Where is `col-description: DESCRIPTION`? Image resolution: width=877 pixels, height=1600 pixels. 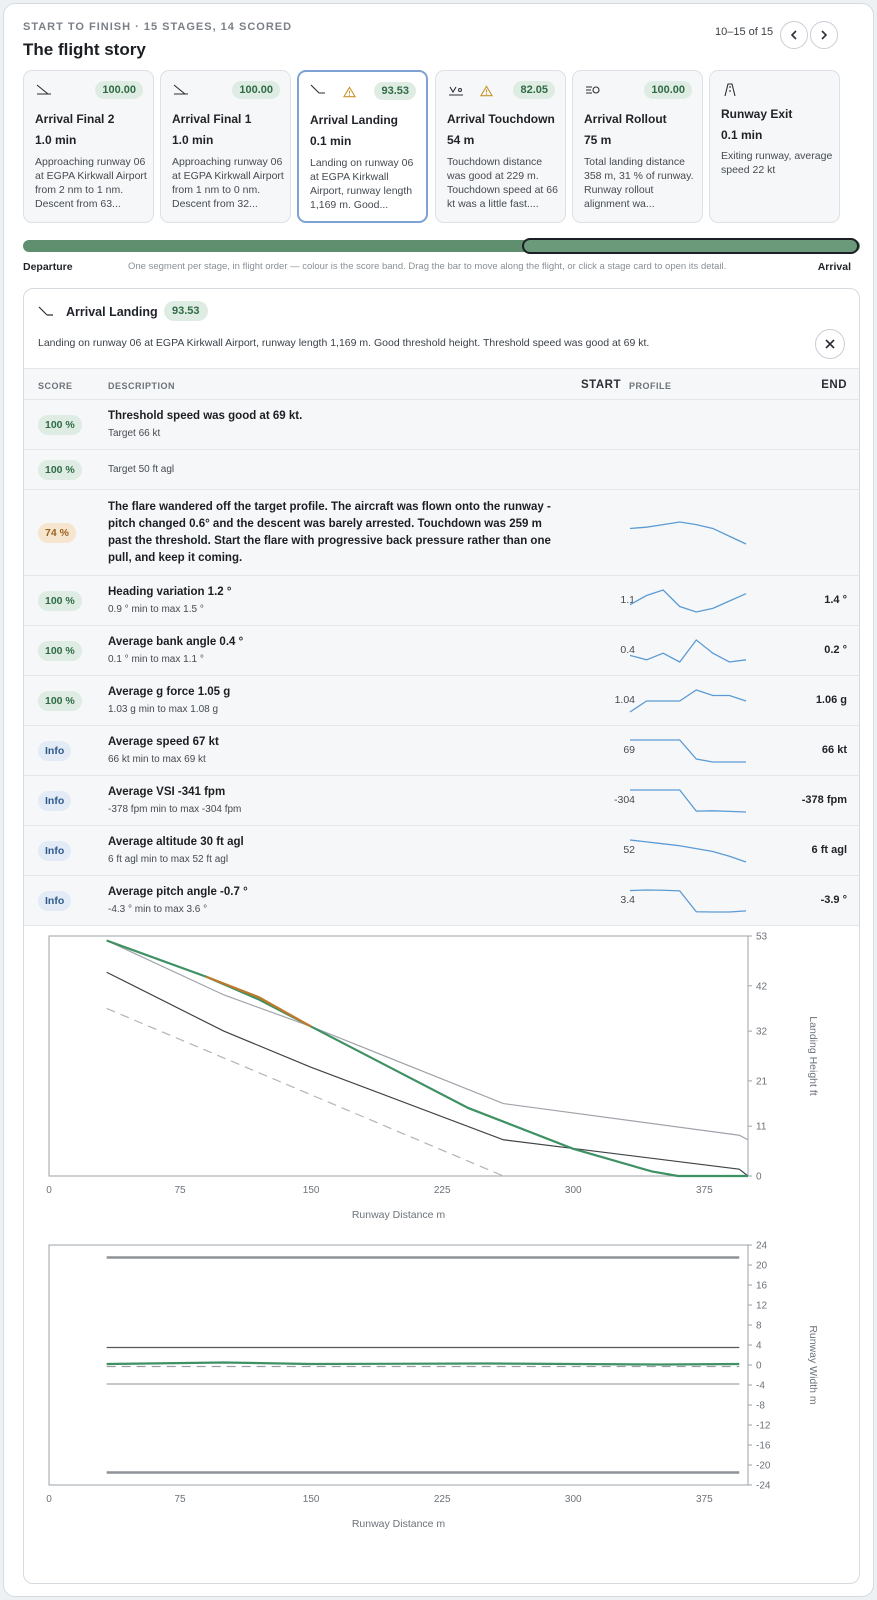
col-description: DESCRIPTION is located at coordinates (142, 386).